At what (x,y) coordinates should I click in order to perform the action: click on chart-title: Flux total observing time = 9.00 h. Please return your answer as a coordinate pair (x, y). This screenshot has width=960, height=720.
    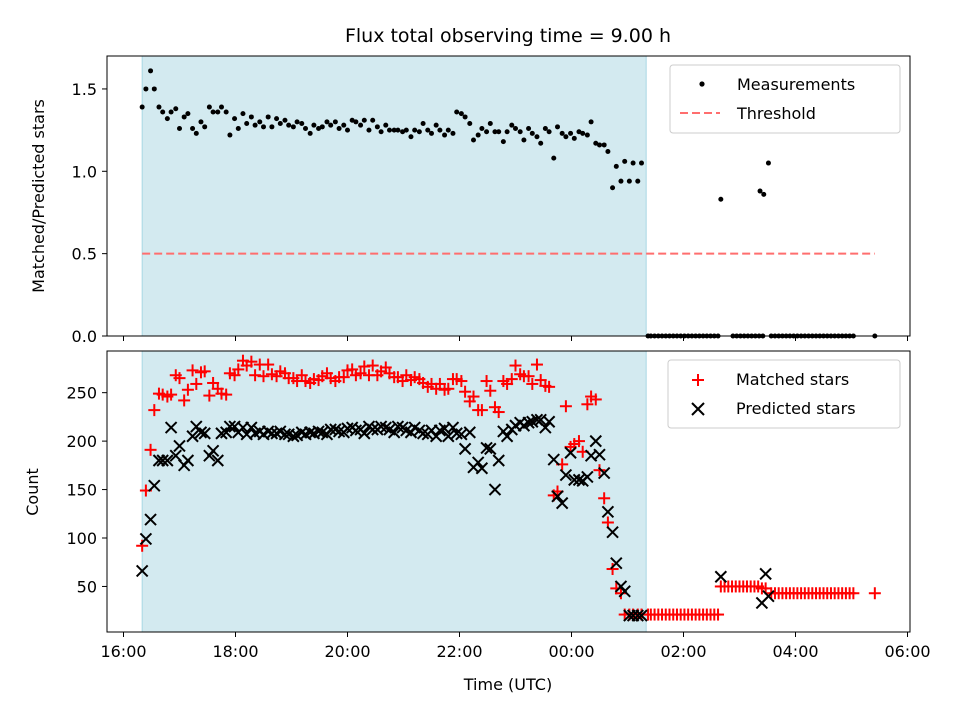
    Looking at the image, I should click on (508, 36).